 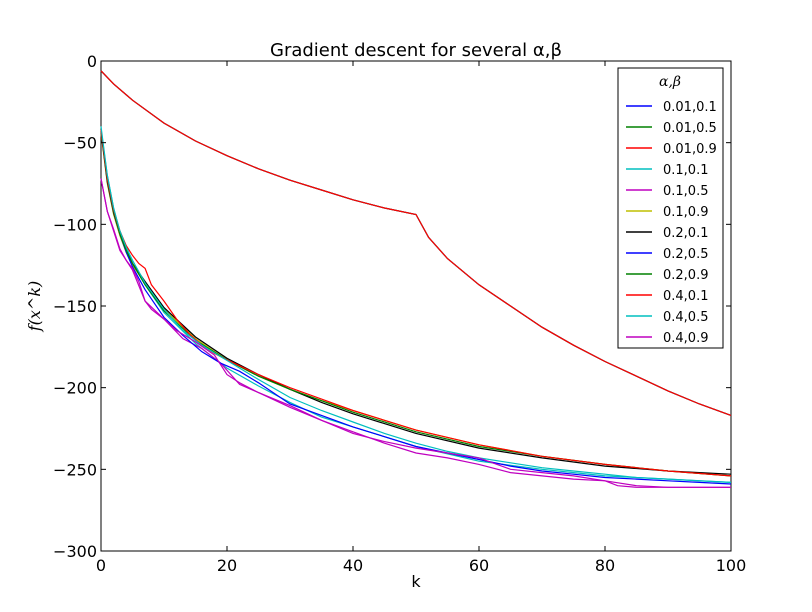 I want to click on legend-label: 0.01,0.5, so click(x=690, y=128).